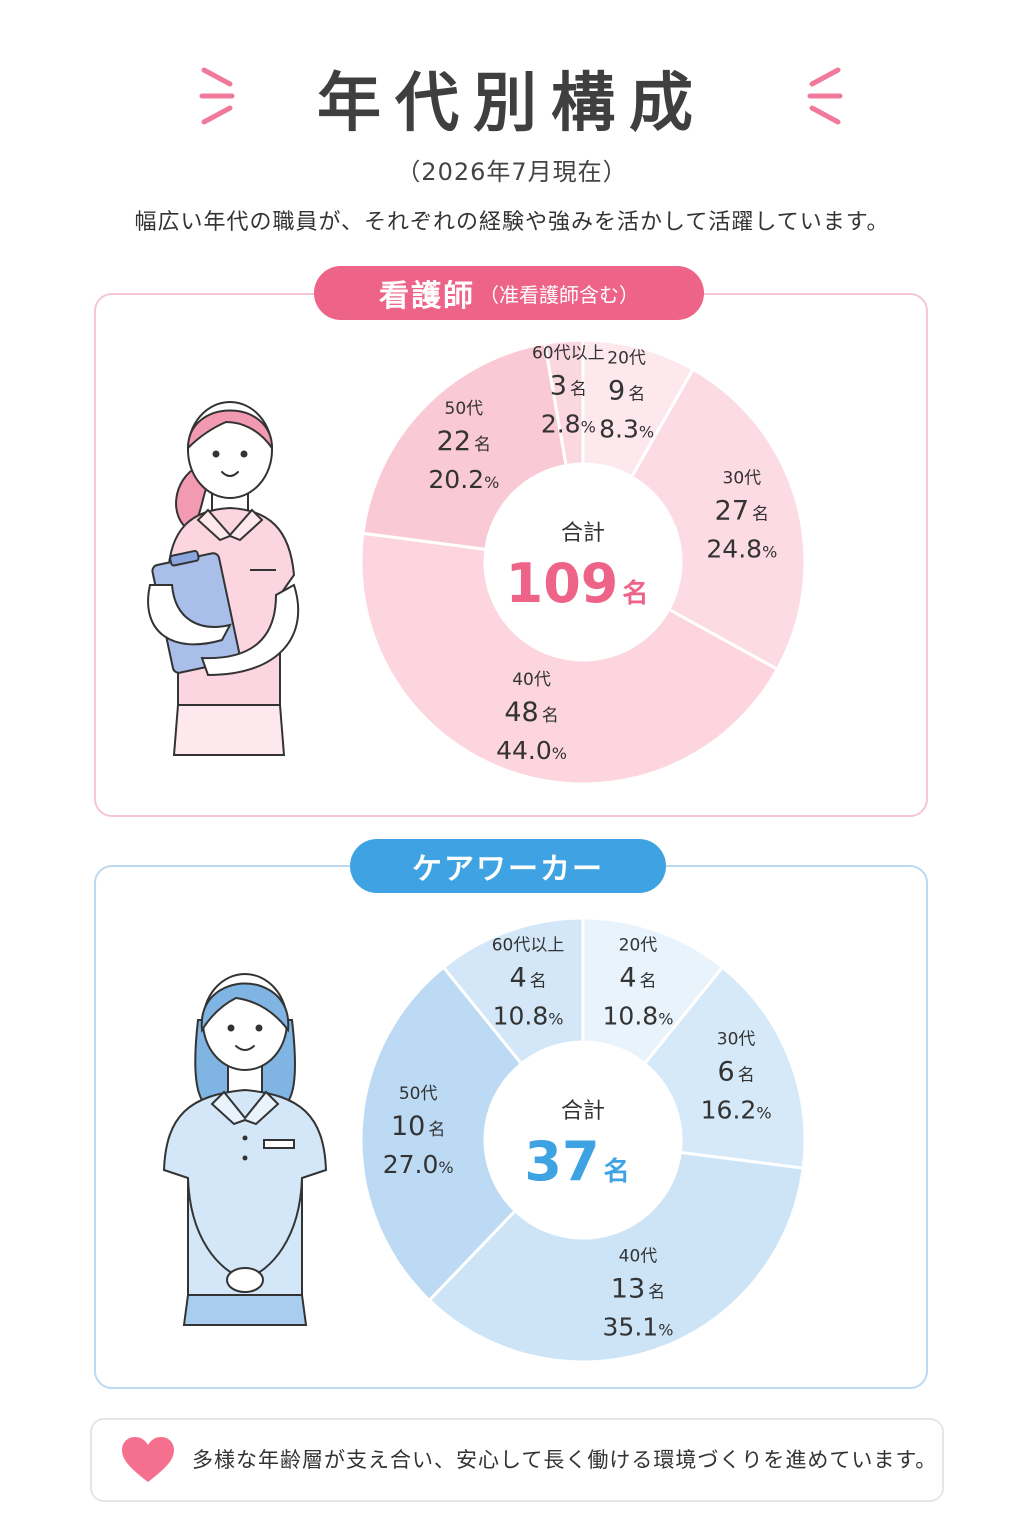  I want to click on care-category-label: 50代, so click(418, 1094).